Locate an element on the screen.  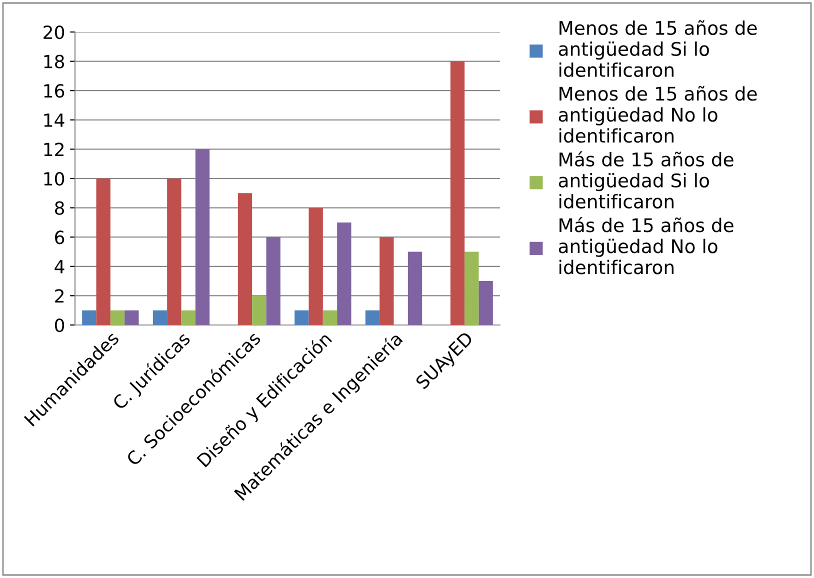
y-tick-label: 4 is located at coordinates (59, 267).